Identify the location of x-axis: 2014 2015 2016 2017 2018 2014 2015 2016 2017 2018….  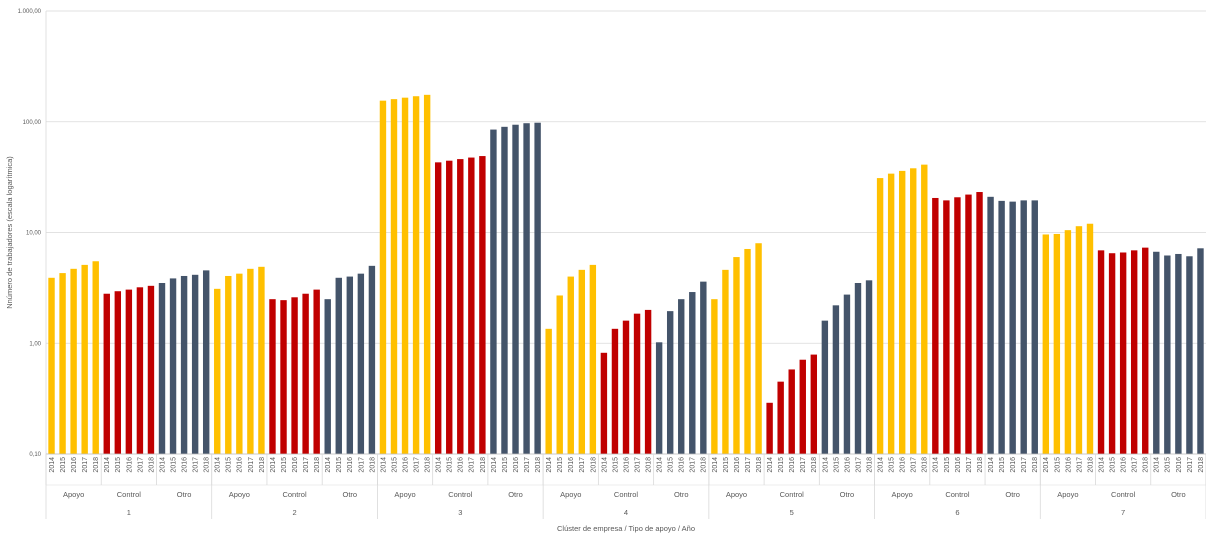
(625, 486).